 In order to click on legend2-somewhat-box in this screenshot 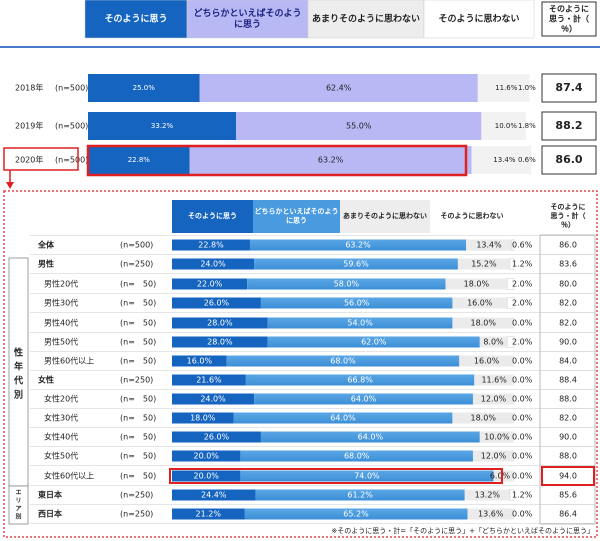, I will do `click(296, 216)`.